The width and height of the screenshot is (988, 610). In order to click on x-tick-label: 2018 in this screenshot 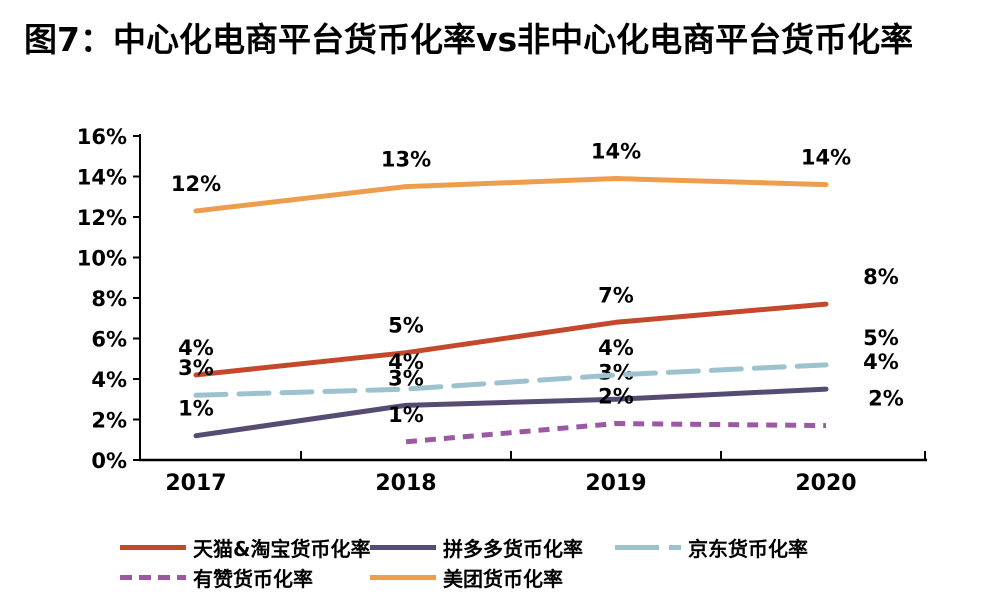, I will do `click(405, 483)`.